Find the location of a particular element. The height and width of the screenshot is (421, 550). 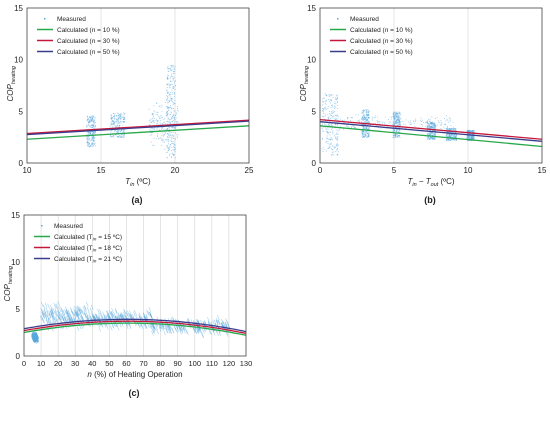

legend-label: Calculated (Tin = 18 ºC) is located at coordinates (88, 249).